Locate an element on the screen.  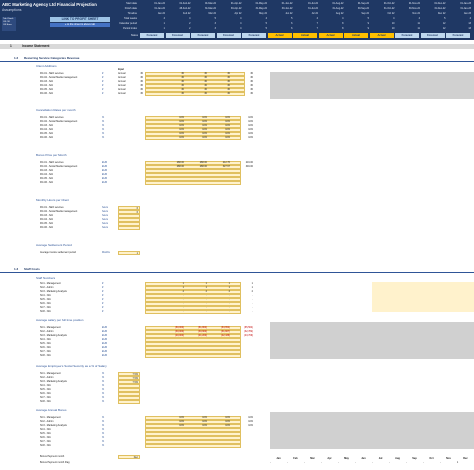
value-cell: (61,800) is located at coordinates (202, 327).